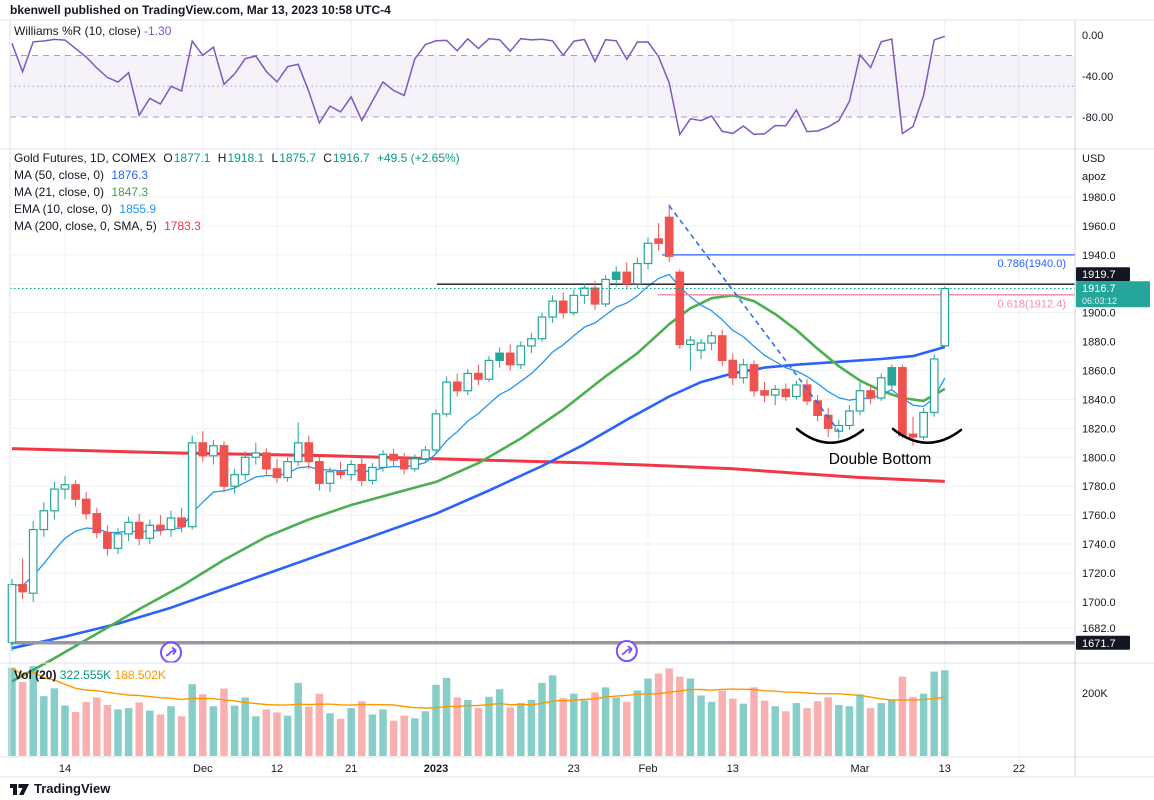 The height and width of the screenshot is (800, 1154). I want to click on williams-r-line, so click(478, 86).